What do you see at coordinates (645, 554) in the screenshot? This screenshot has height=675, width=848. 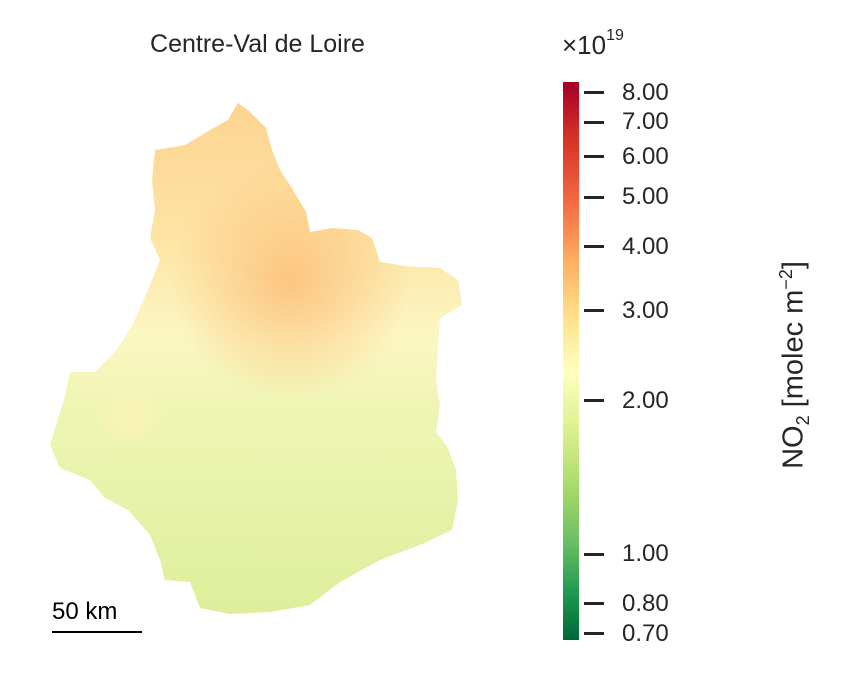 I see `colorbar-tick-label: 1.00` at bounding box center [645, 554].